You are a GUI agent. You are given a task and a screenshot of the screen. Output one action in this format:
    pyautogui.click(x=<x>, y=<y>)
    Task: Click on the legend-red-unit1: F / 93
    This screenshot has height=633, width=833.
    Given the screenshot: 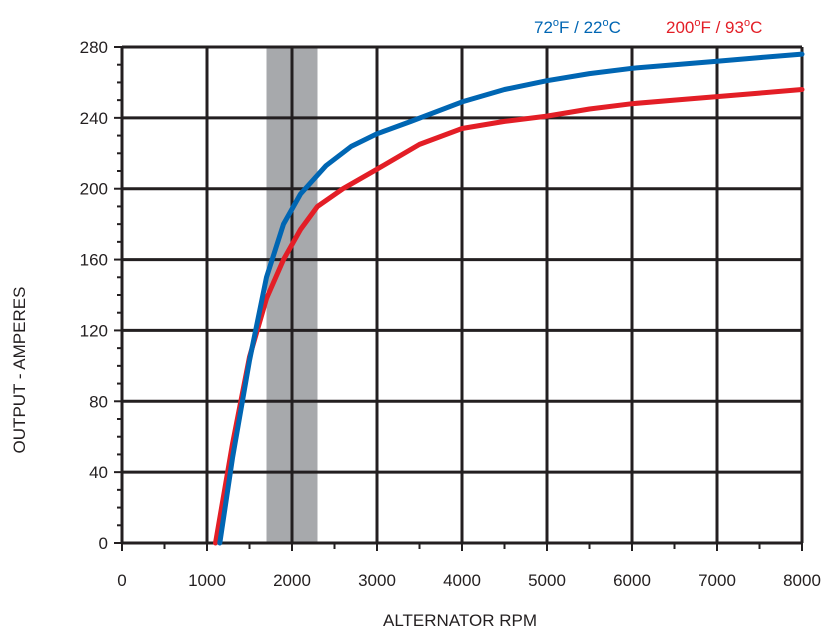 What is the action you would take?
    pyautogui.click(x=722, y=27)
    